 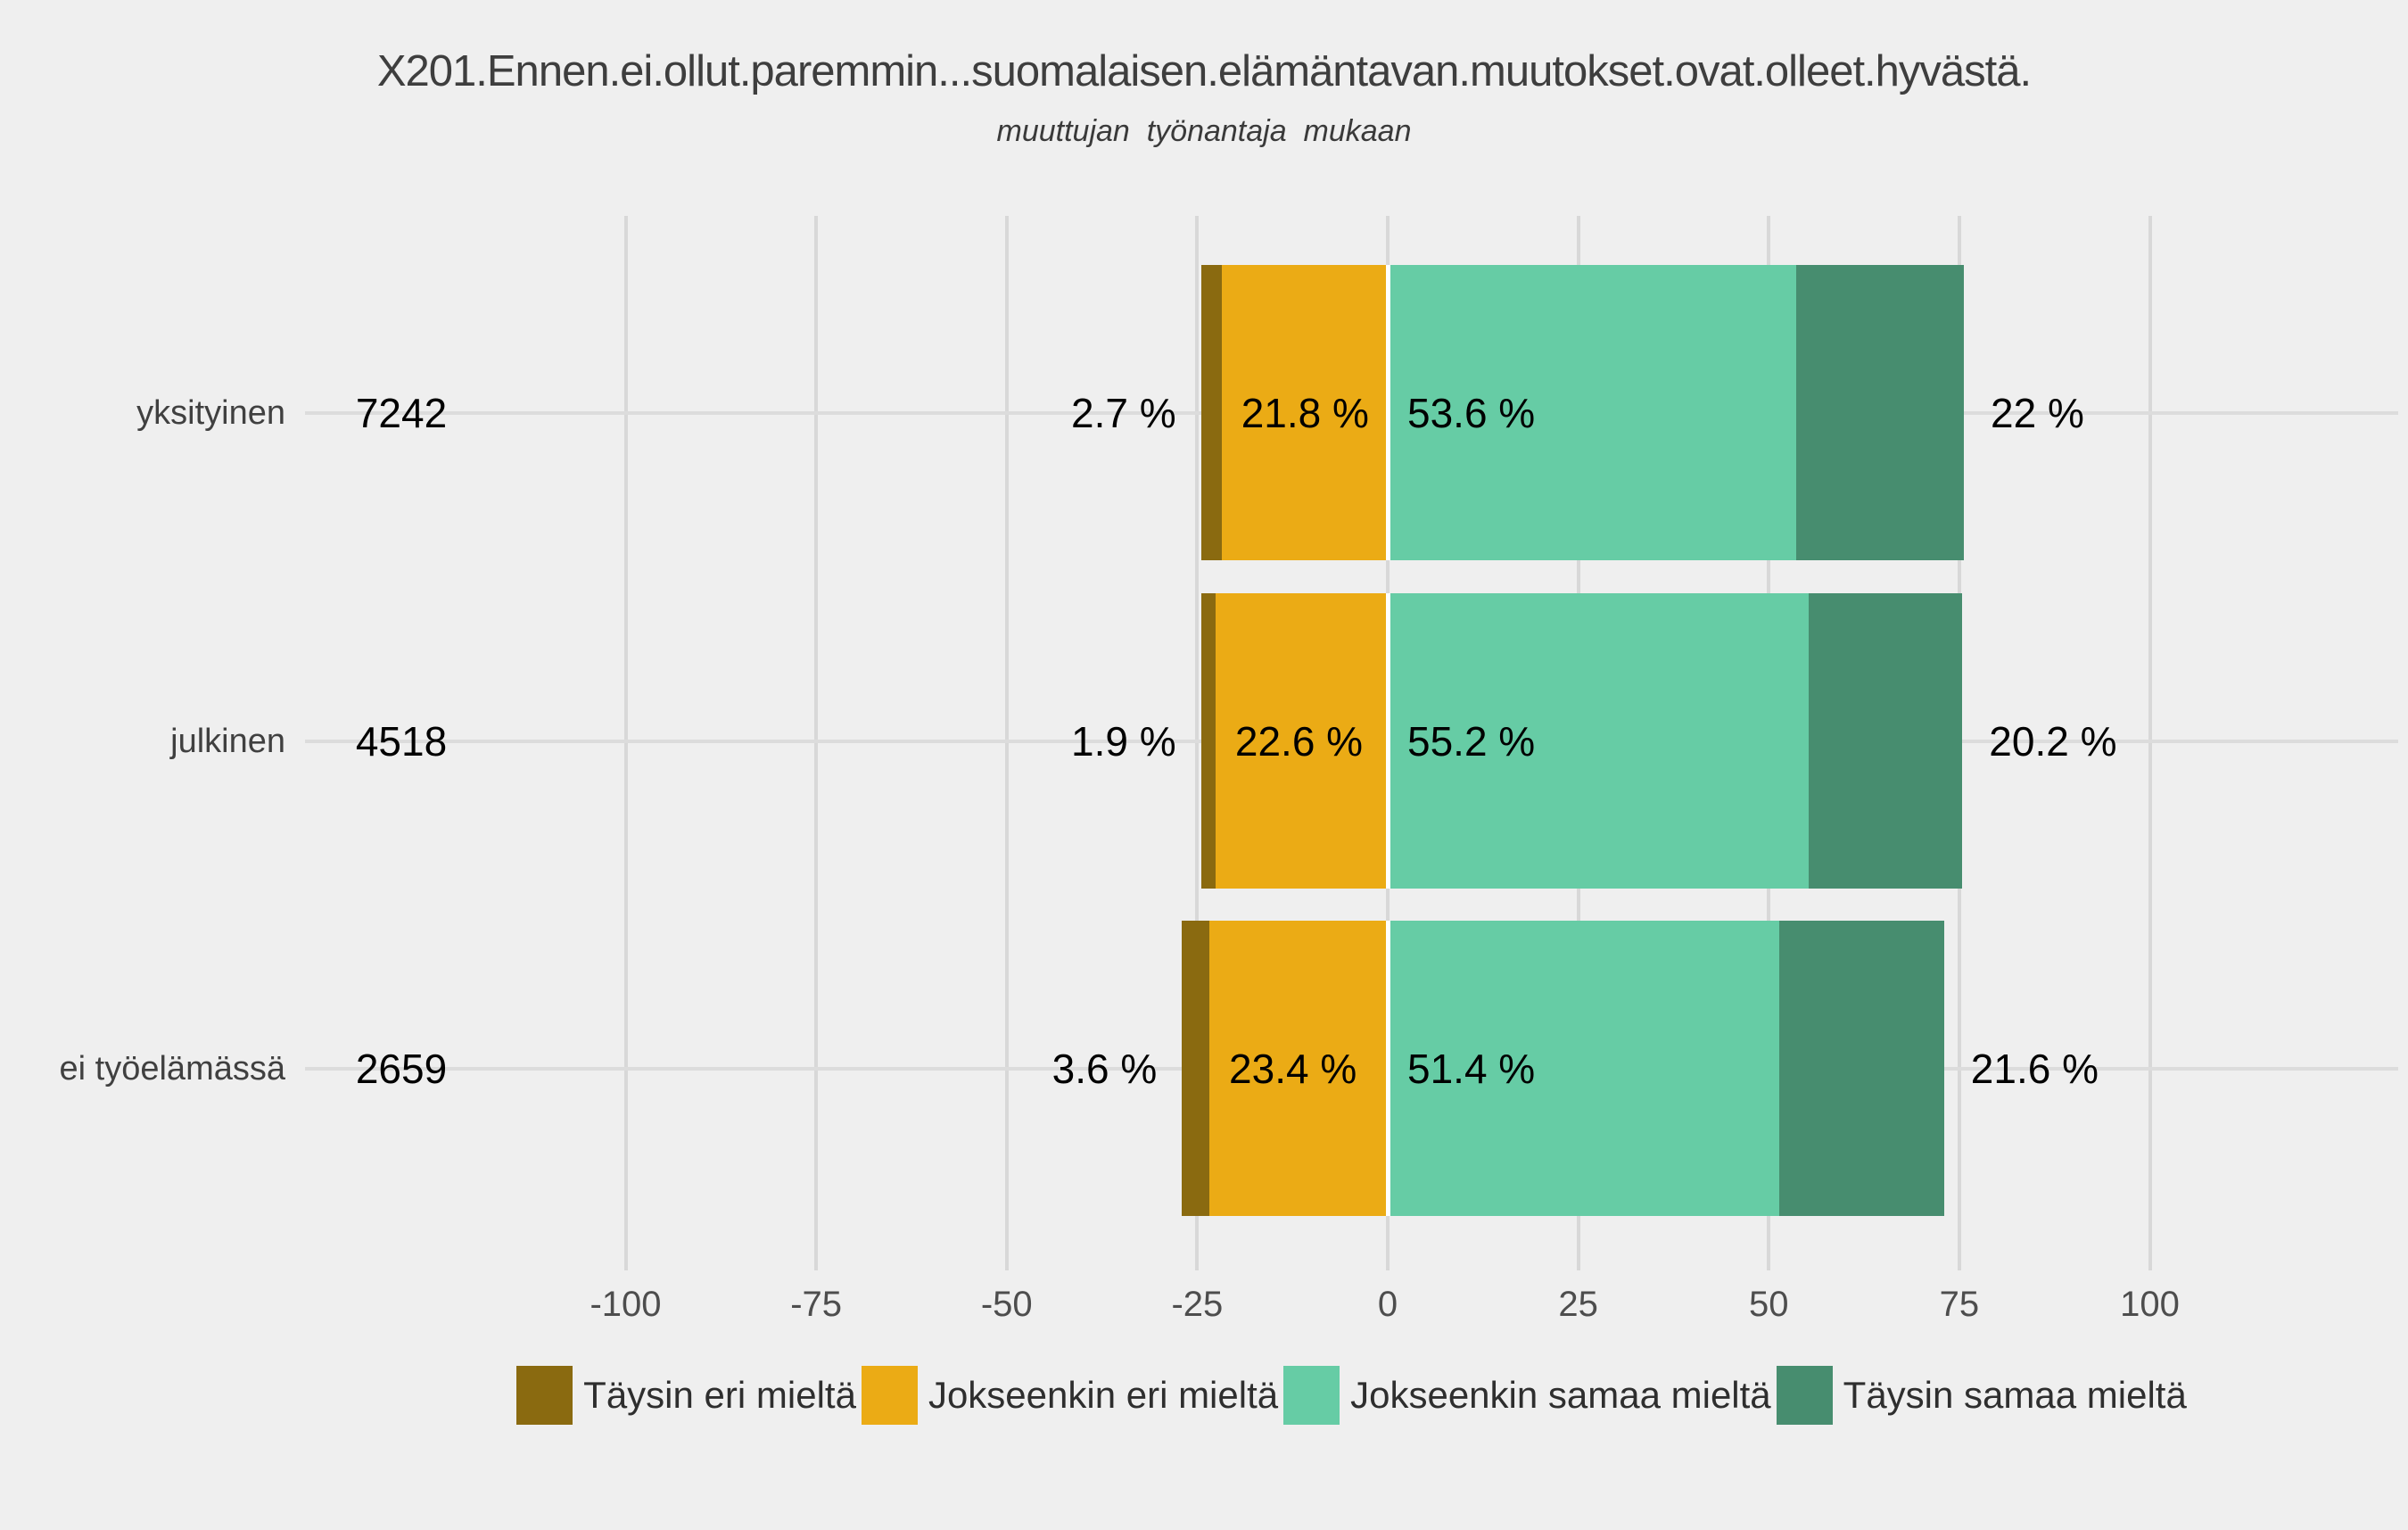 What do you see at coordinates (1007, 1305) in the screenshot?
I see `x-tick-label: -50` at bounding box center [1007, 1305].